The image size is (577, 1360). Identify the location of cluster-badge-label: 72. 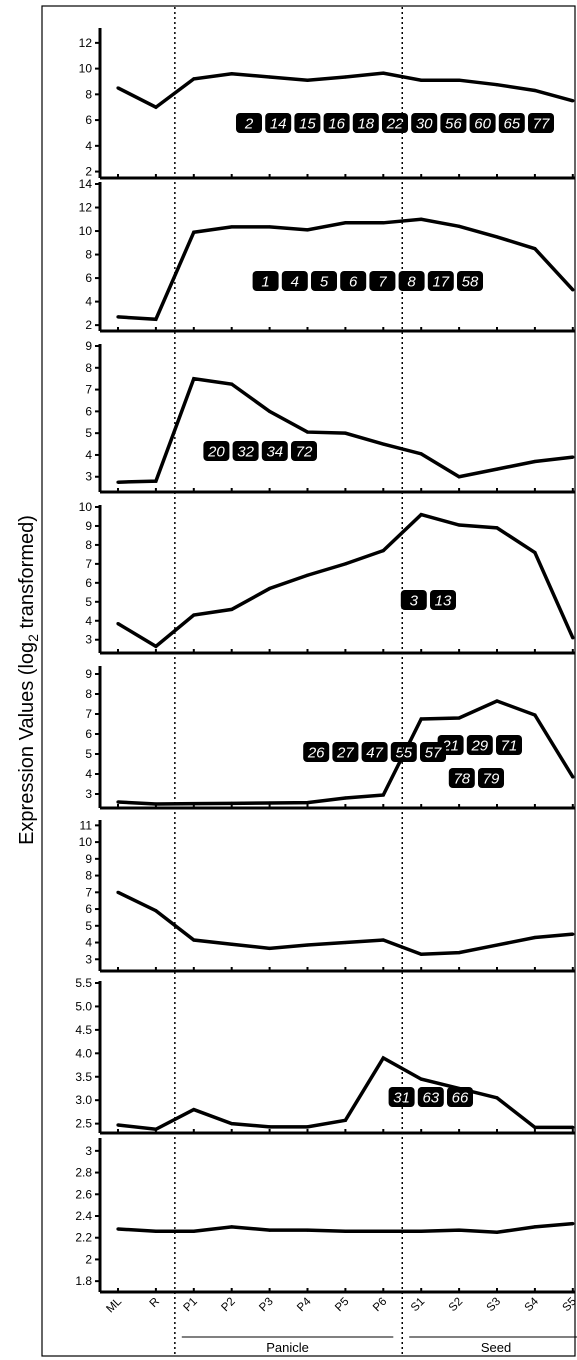
(304, 452).